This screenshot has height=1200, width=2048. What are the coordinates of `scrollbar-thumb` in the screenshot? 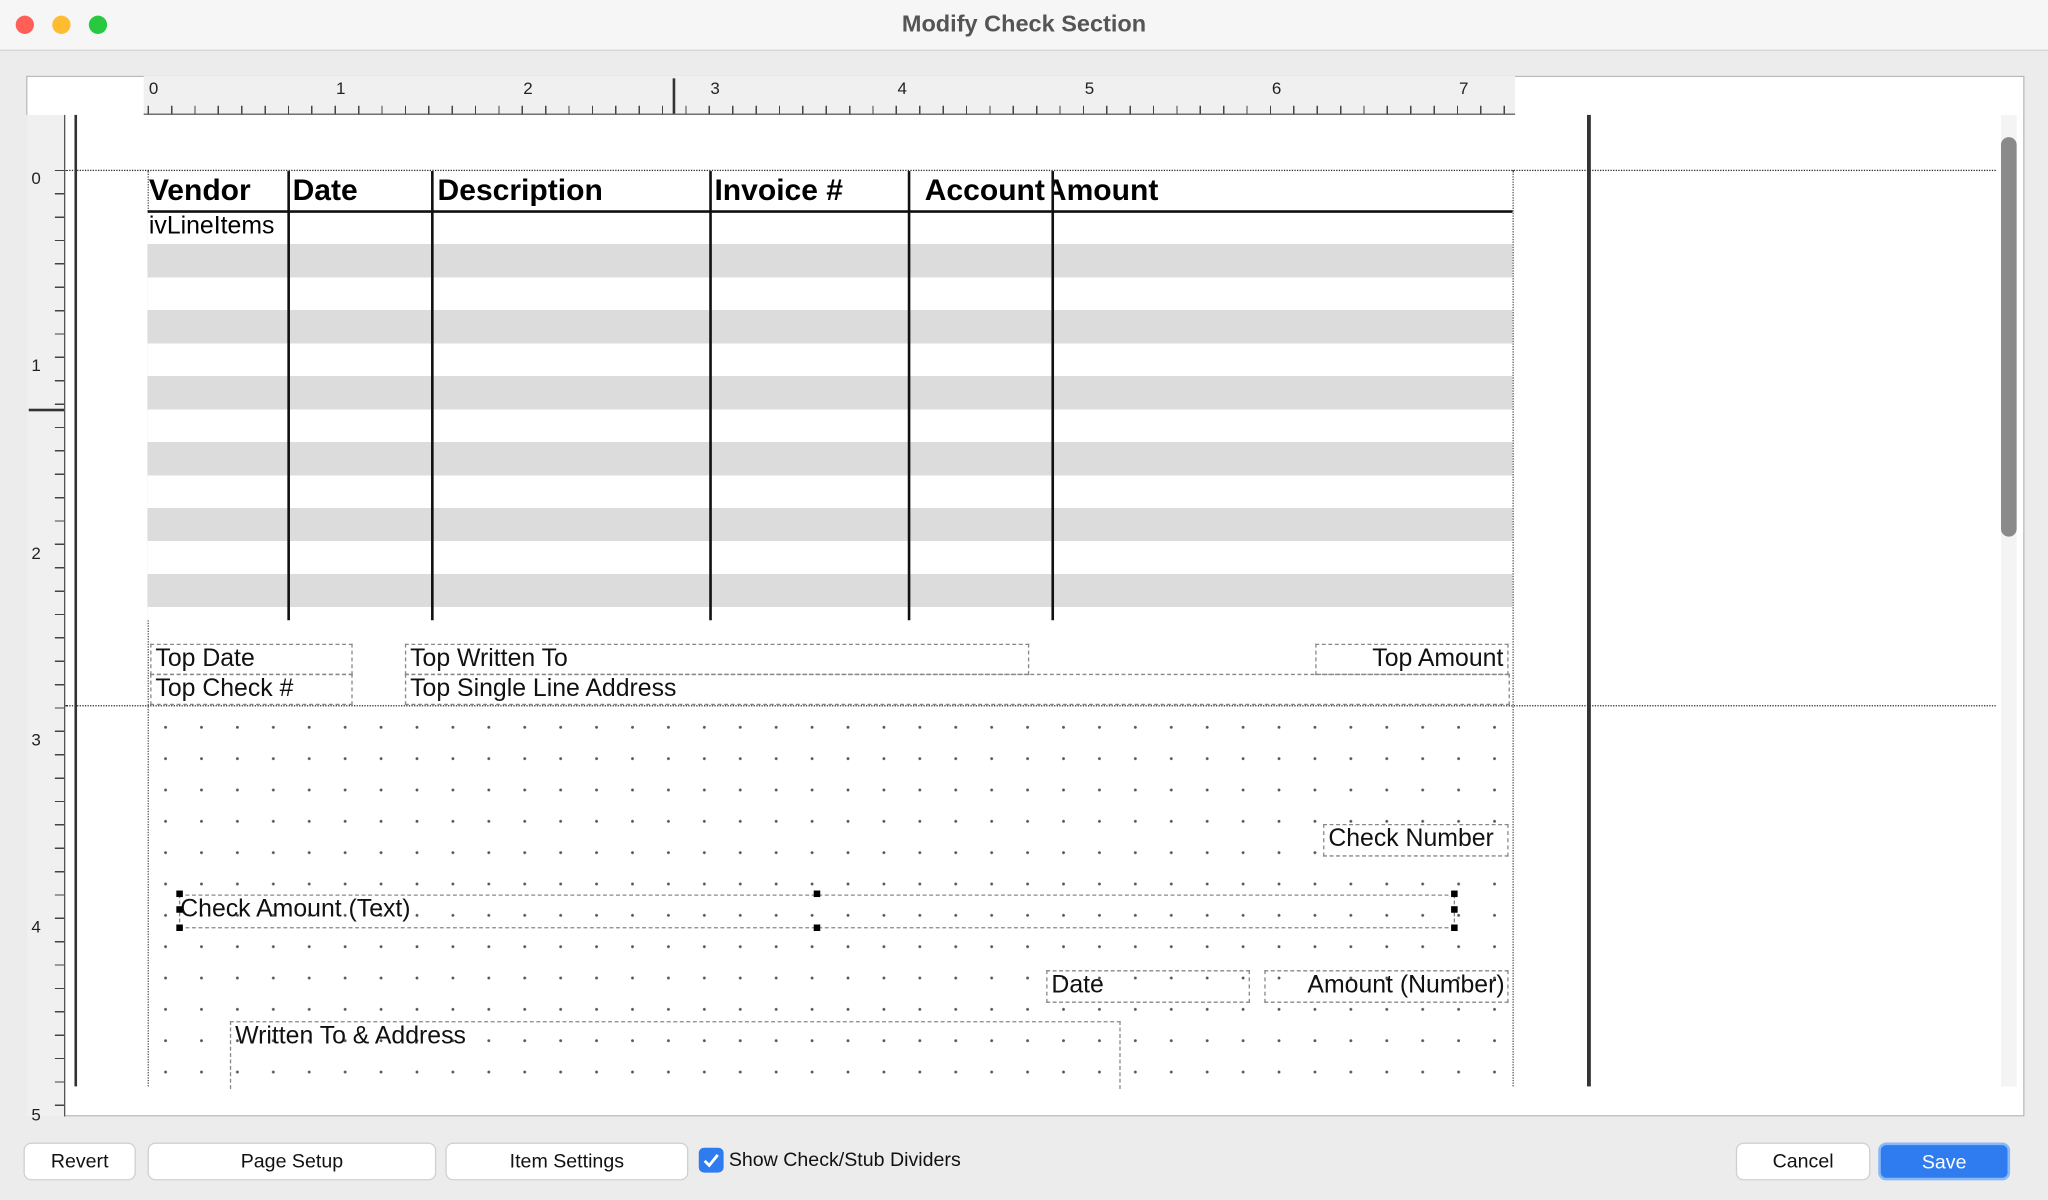 It's located at (2008, 337).